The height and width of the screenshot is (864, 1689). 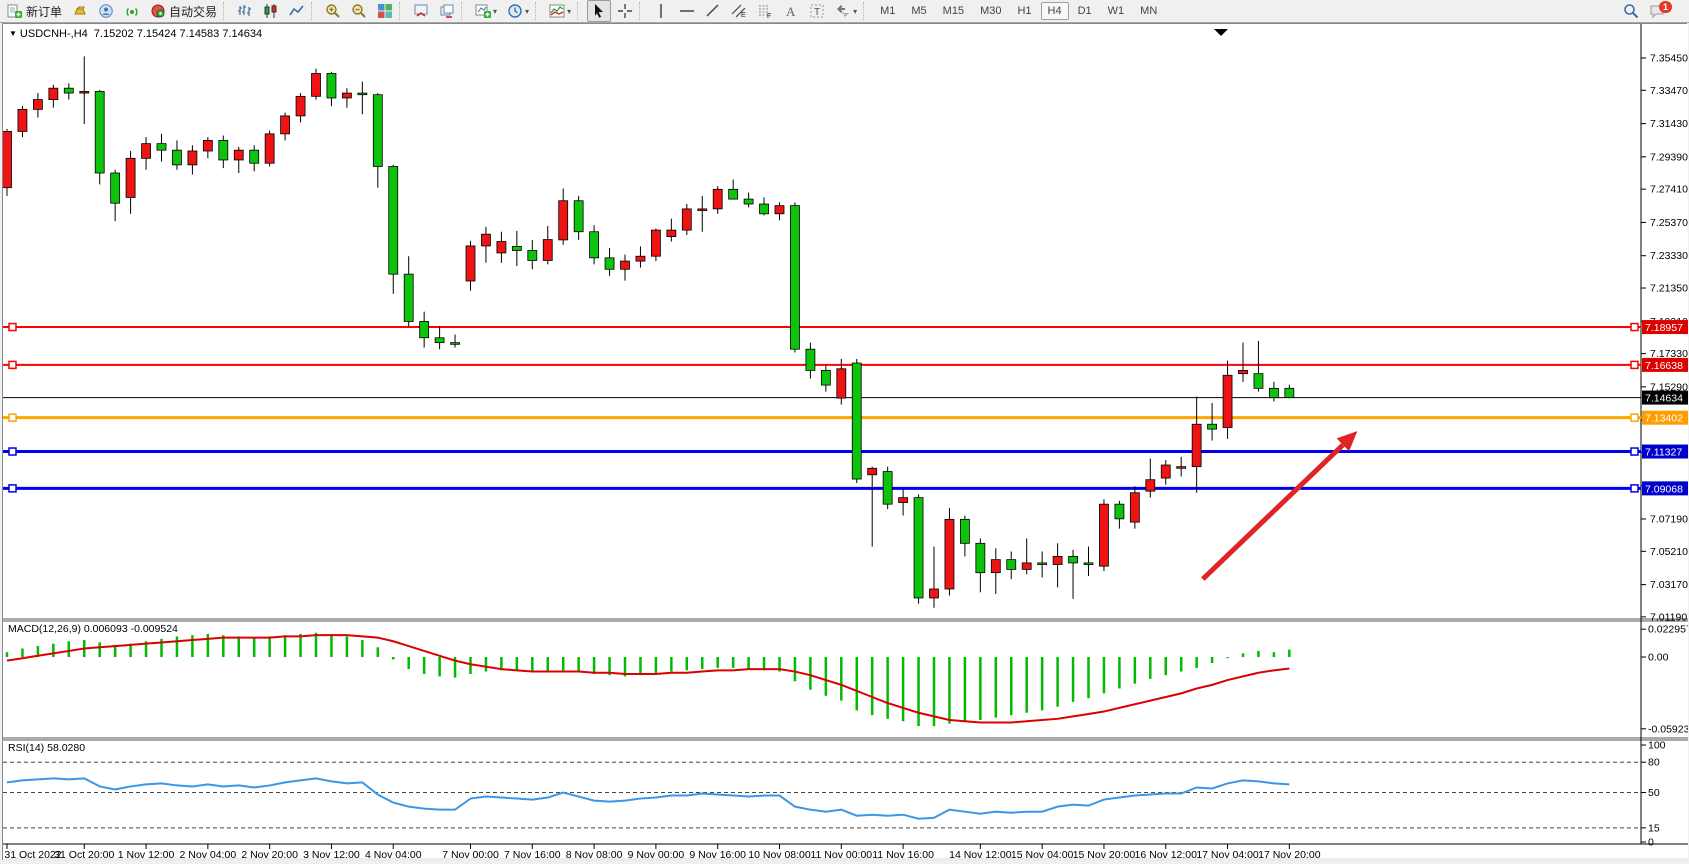 I want to click on symbol-dropdown-icon: ▼, so click(x=13, y=33).